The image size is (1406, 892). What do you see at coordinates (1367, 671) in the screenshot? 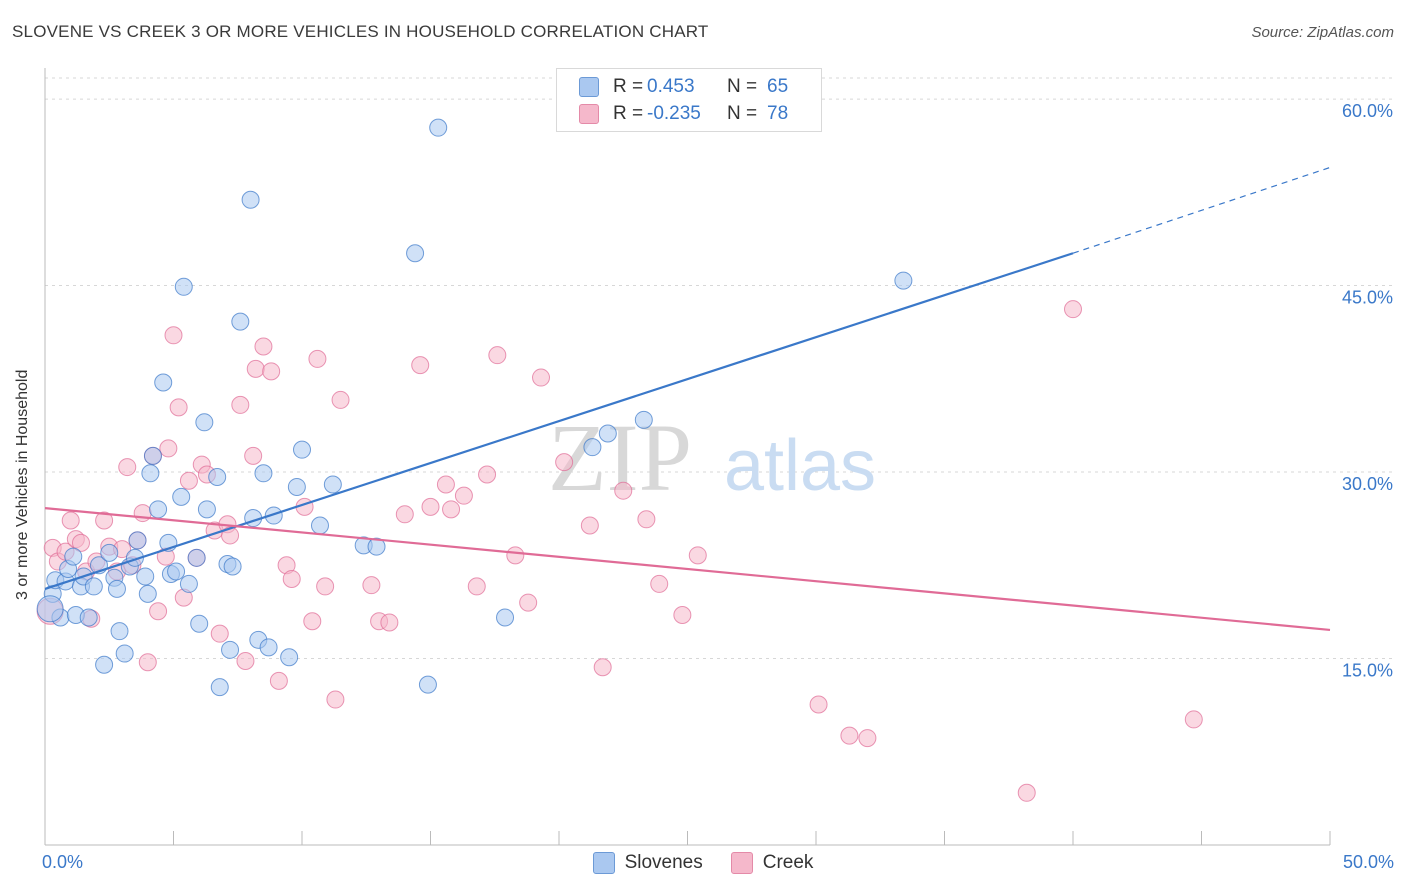
I see `y-tick-label: 15.0%` at bounding box center [1367, 671].